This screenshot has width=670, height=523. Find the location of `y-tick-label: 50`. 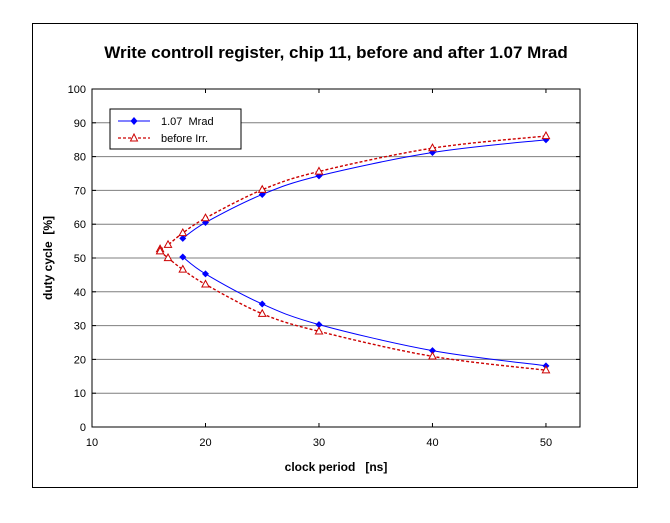

y-tick-label: 50 is located at coordinates (80, 259).